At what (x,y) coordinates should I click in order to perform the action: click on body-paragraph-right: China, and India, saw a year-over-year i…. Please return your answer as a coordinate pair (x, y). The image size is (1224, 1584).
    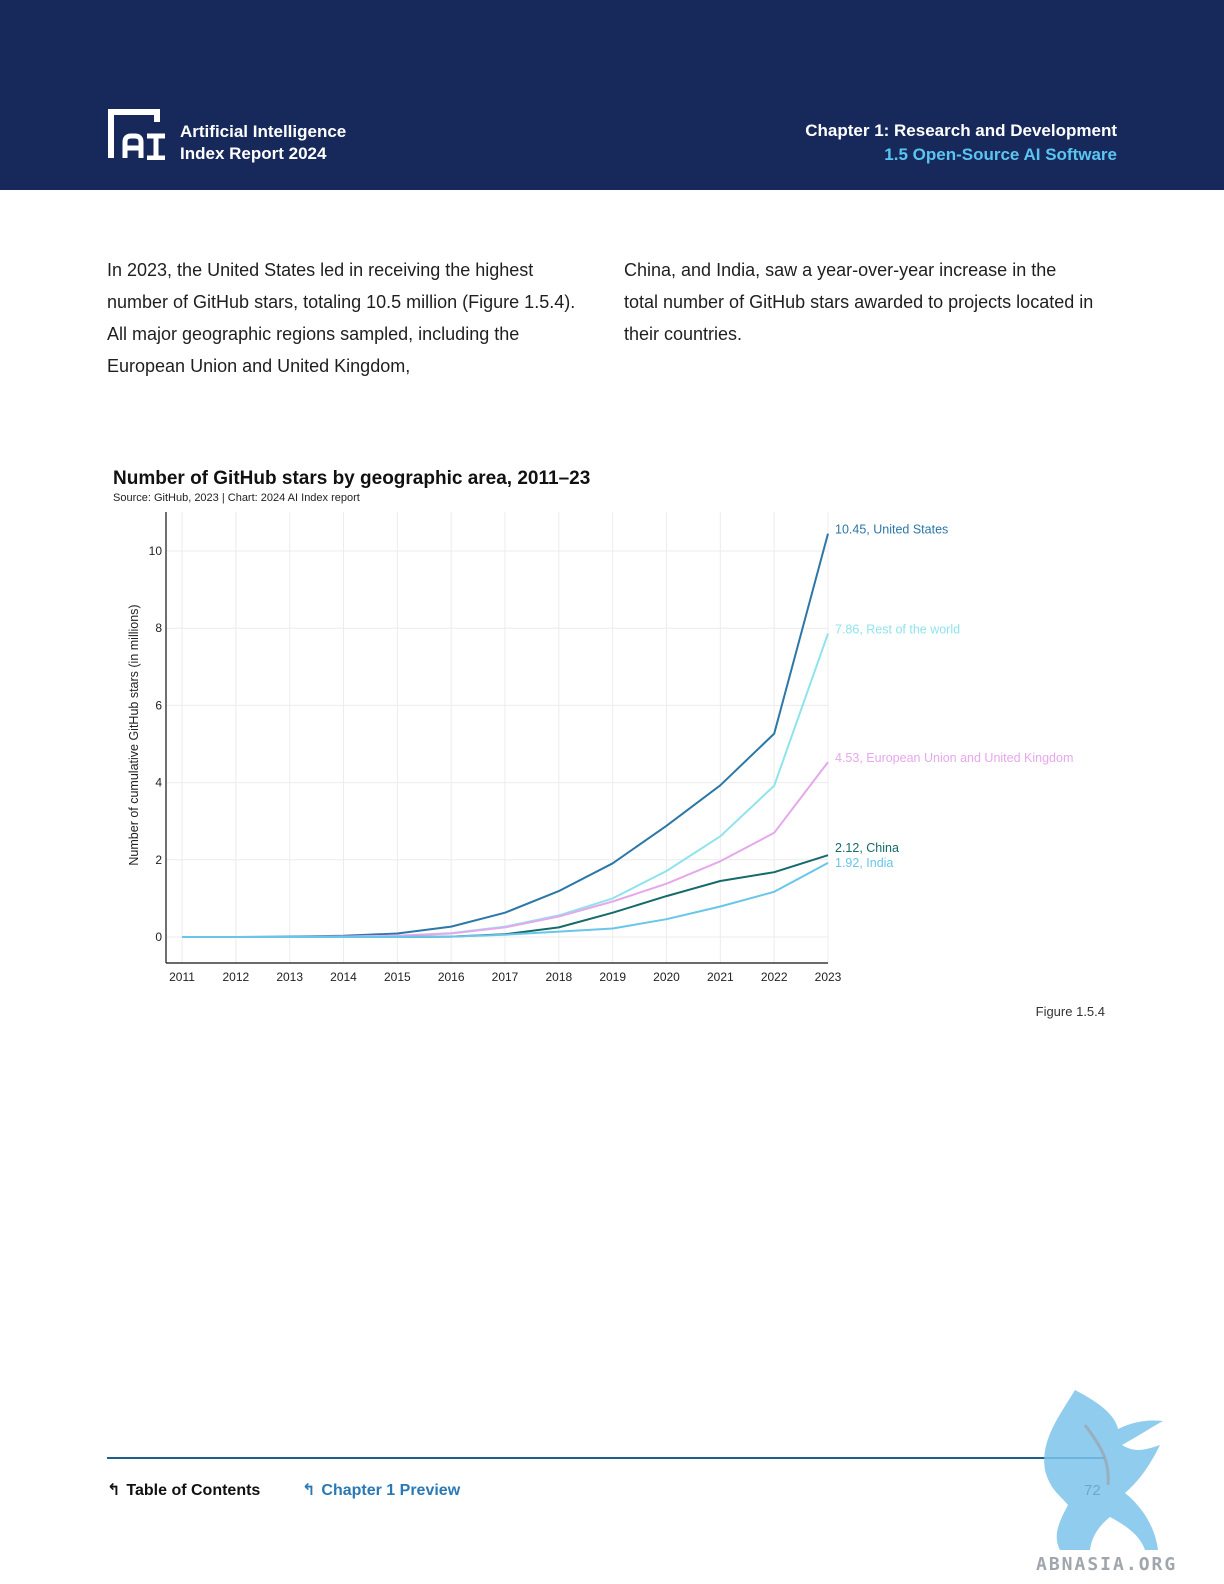
    Looking at the image, I should click on (859, 302).